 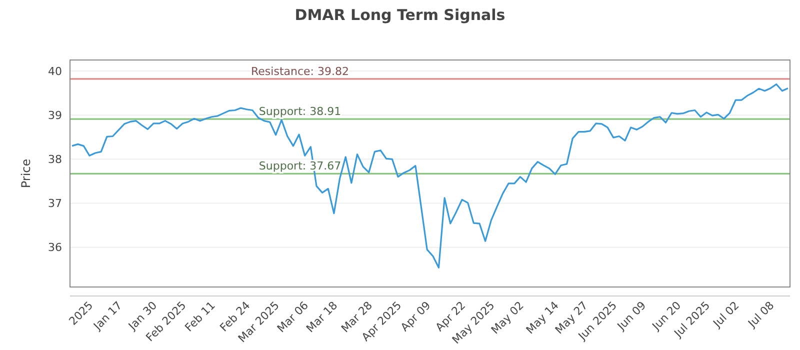 I want to click on ref-line-label: Resistance: 39.82, so click(x=300, y=71).